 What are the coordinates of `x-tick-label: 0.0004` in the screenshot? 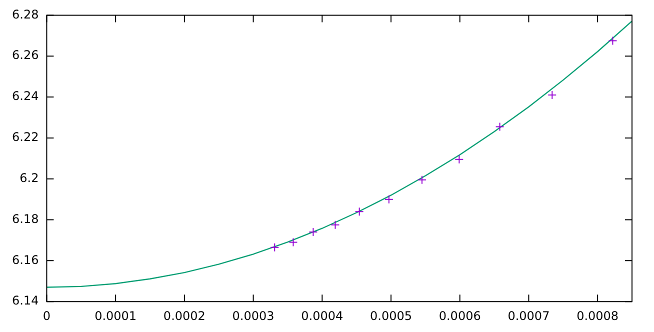 It's located at (322, 315).